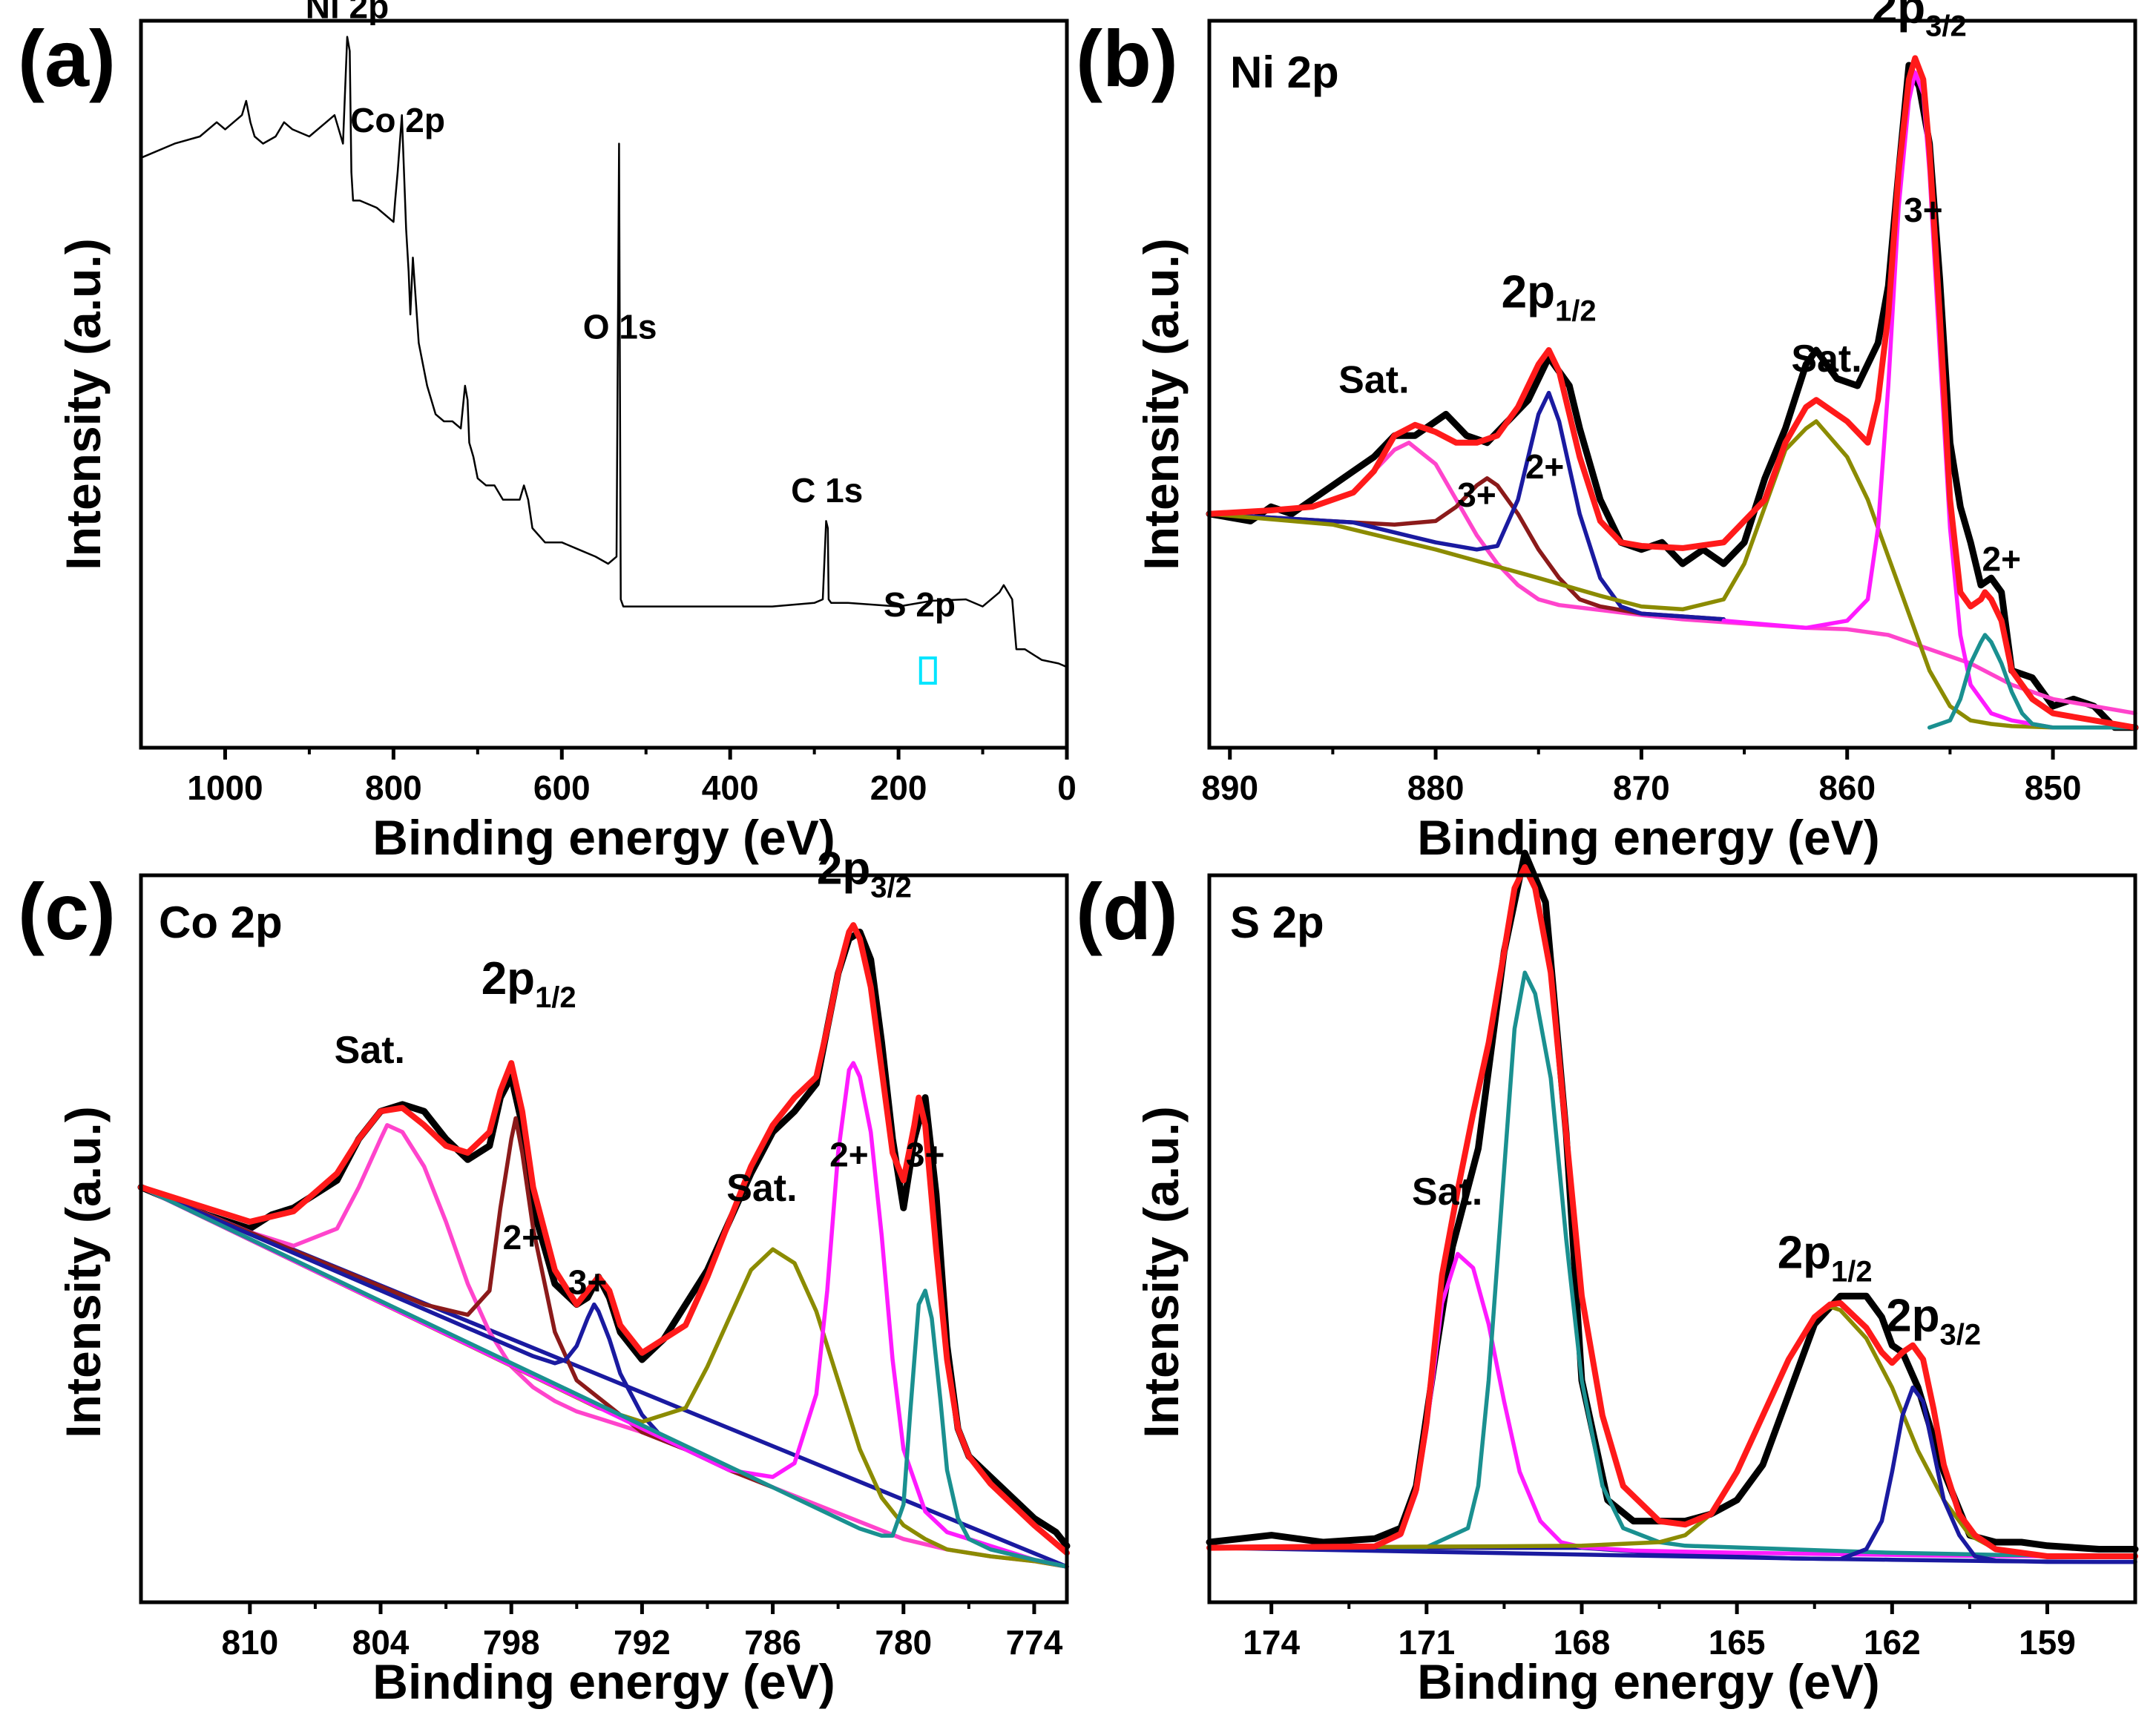 This screenshot has height=1715, width=2156. I want to click on panel-d-annotation: 2p1/2, so click(1826, 1257).